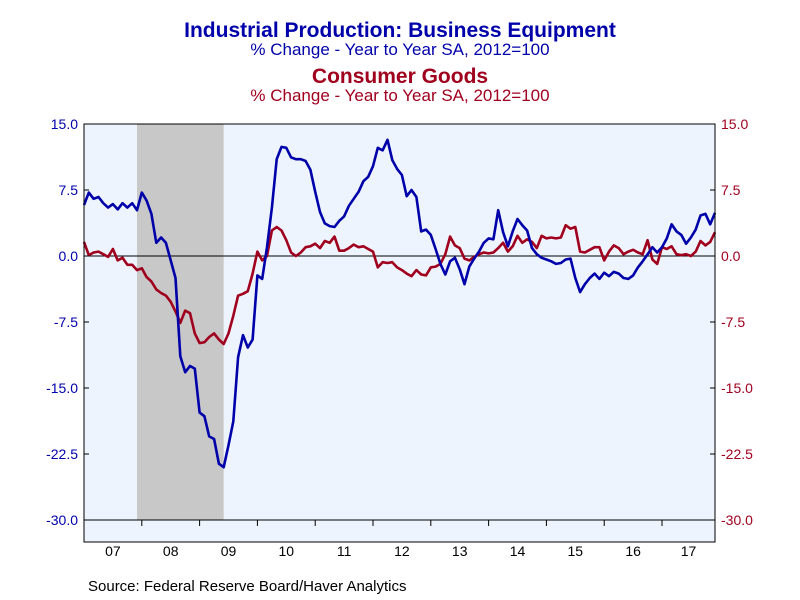  I want to click on x-tick-label: 11, so click(344, 551).